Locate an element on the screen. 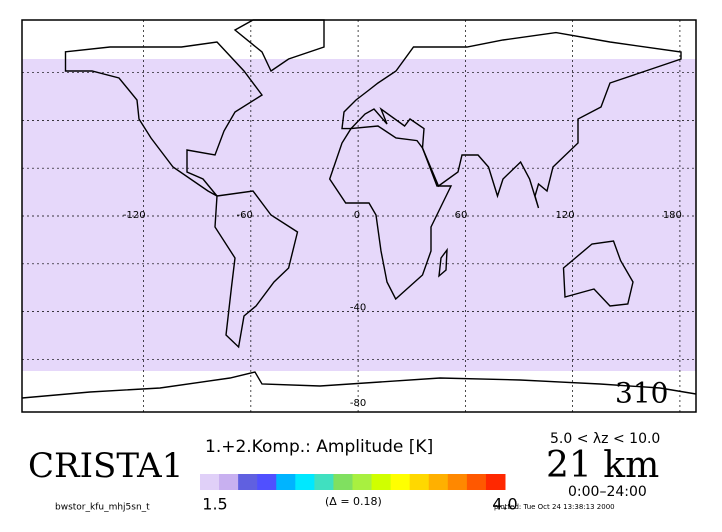 This screenshot has height=532, width=722. plot-date: plotted: Tue Oct 24 13:38:13 2000 is located at coordinates (554, 507).